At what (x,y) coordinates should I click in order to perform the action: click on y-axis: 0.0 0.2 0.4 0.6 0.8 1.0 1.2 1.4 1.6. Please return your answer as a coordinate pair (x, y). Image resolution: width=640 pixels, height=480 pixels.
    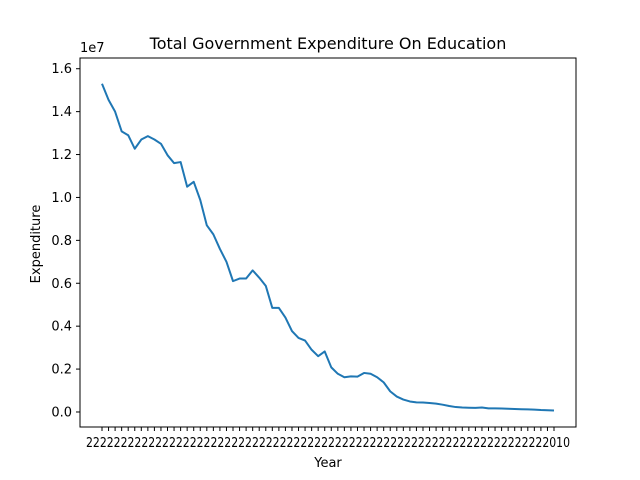
    Looking at the image, I should click on (65, 241).